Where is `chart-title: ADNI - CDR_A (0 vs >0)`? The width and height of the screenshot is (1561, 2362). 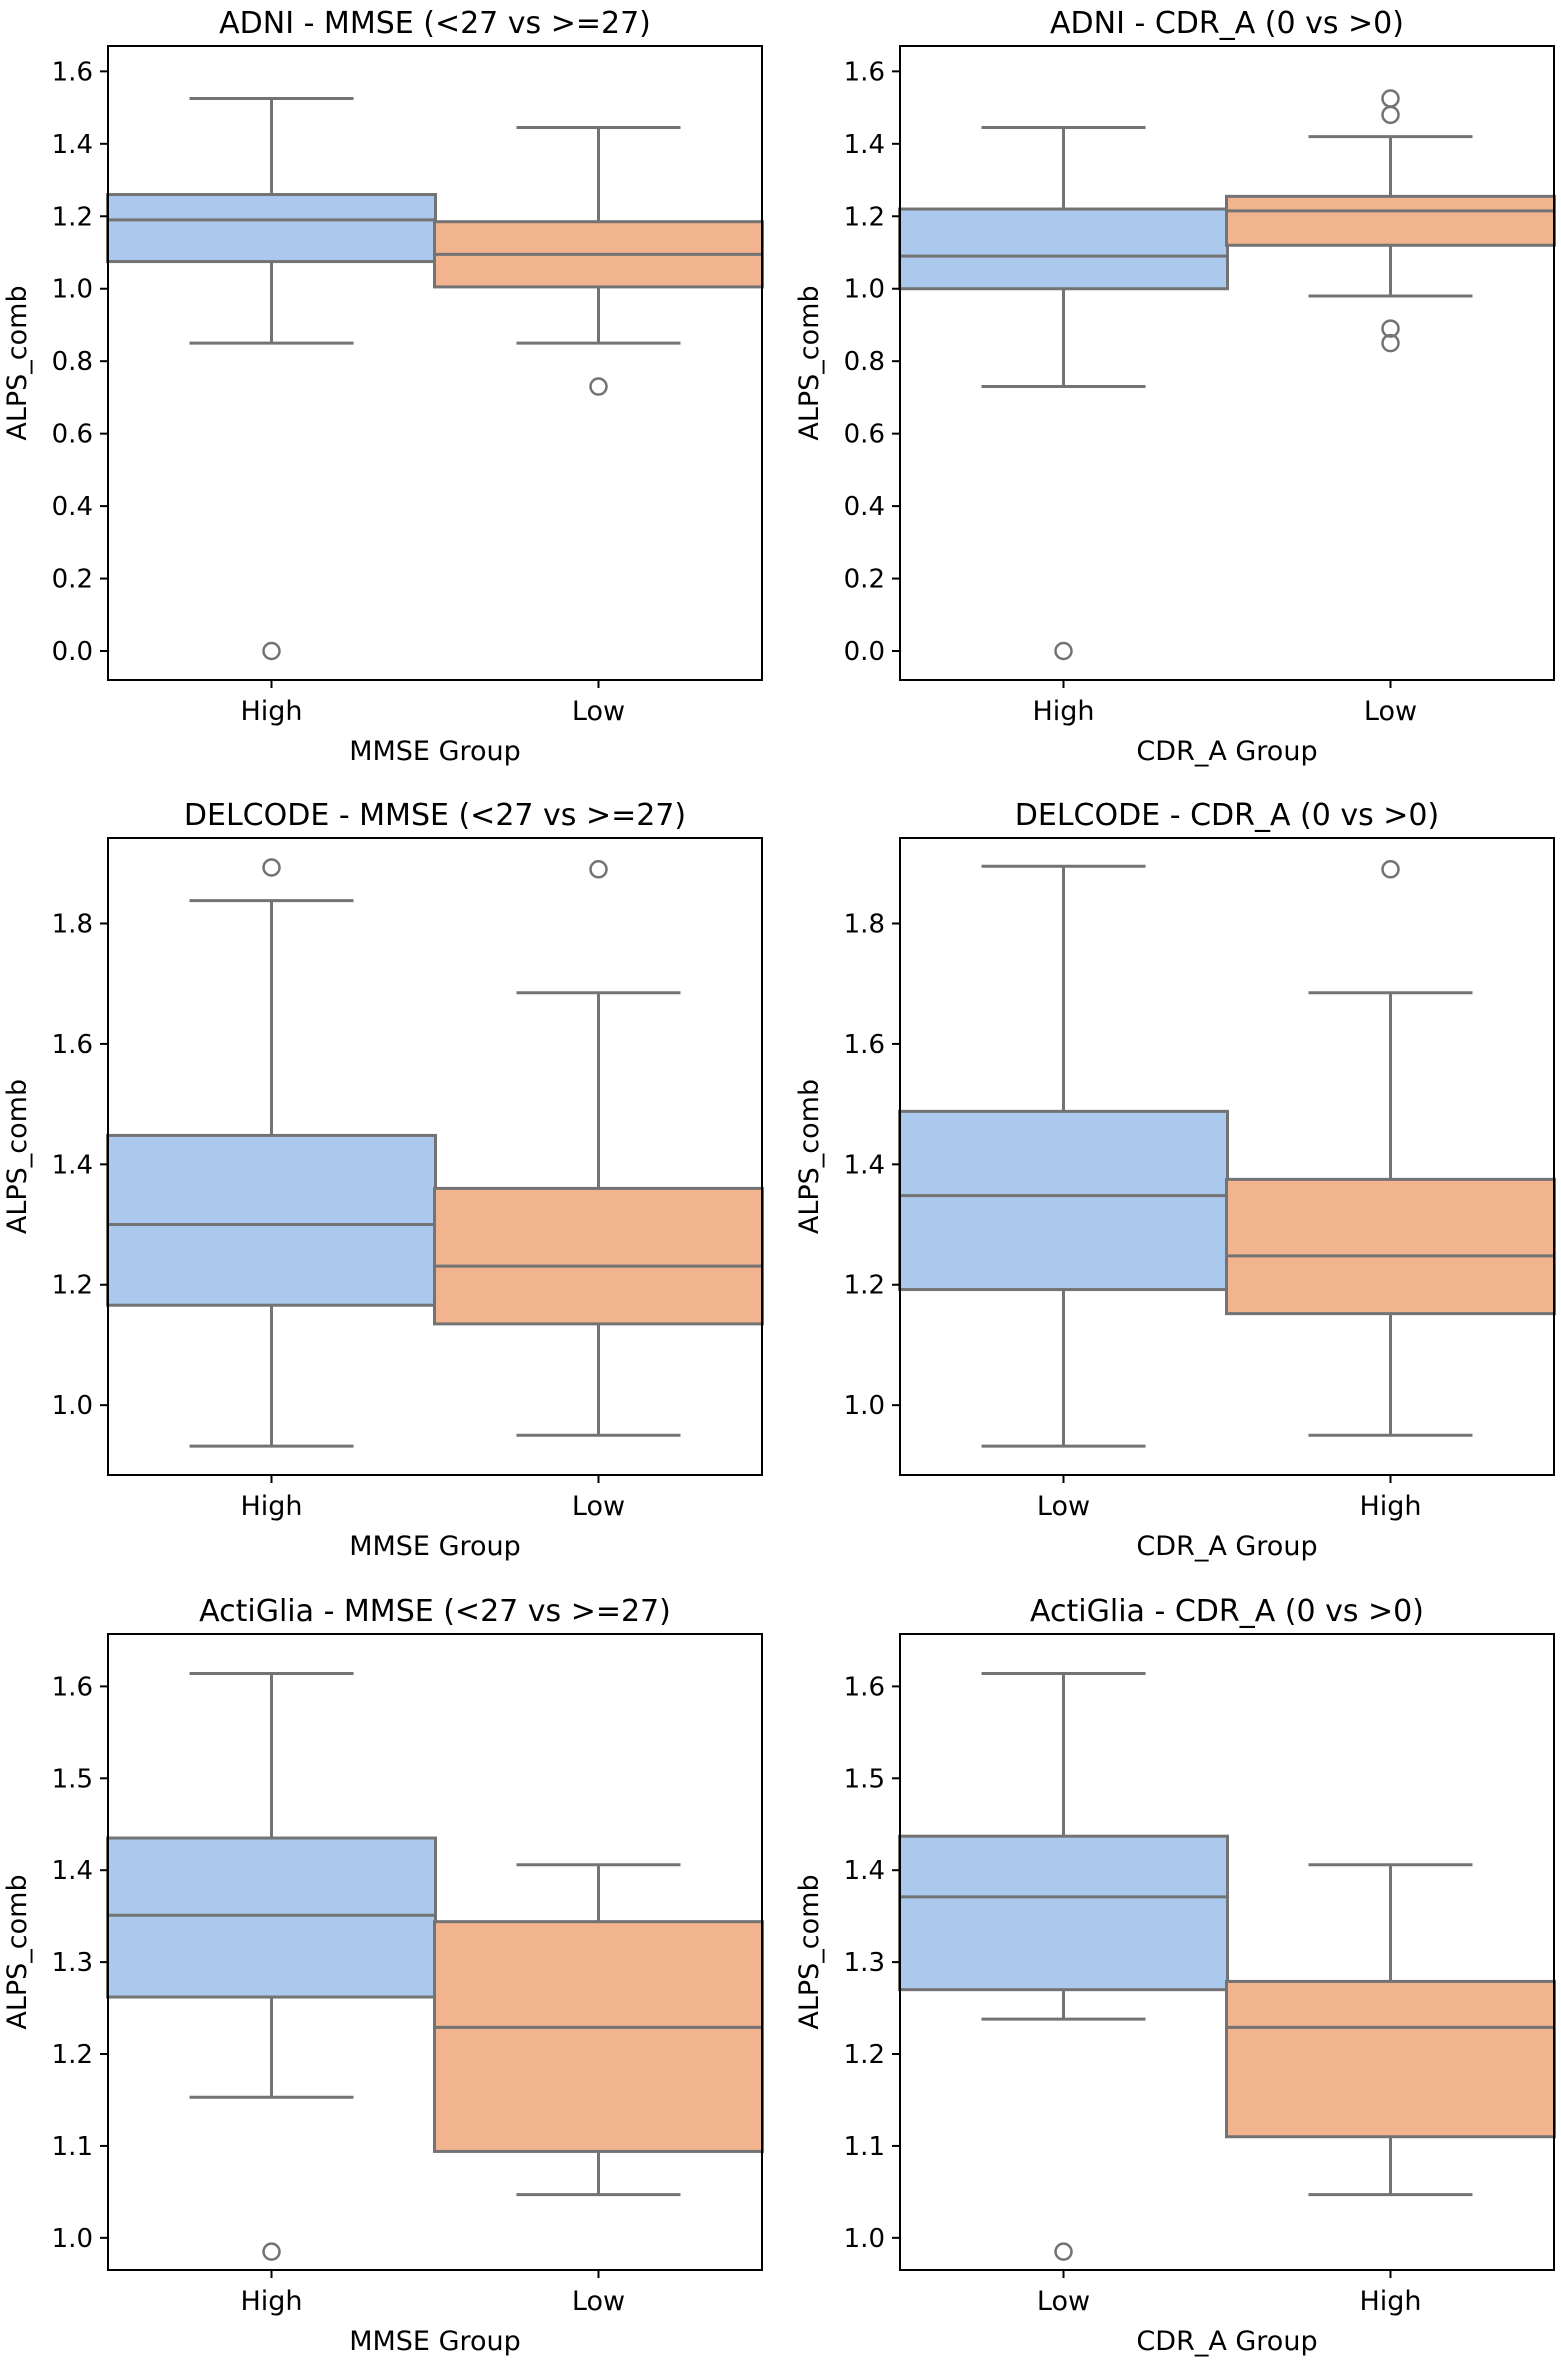
chart-title: ADNI - CDR_A (0 vs >0) is located at coordinates (1227, 23).